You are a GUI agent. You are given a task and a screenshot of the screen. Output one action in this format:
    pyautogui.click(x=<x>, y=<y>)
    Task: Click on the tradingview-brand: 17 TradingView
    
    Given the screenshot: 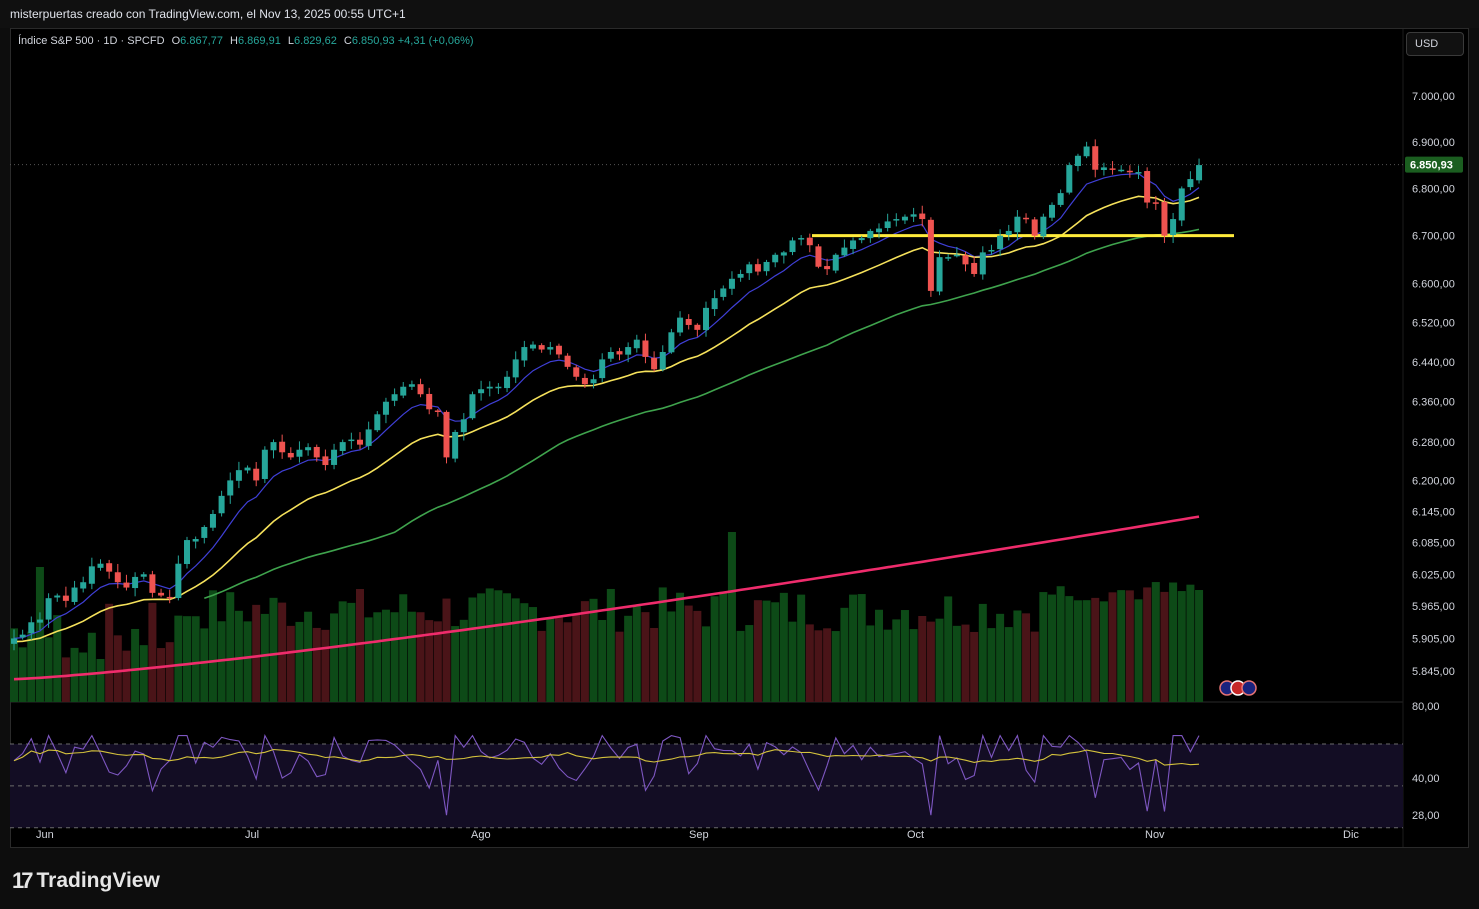 What is the action you would take?
    pyautogui.click(x=86, y=881)
    